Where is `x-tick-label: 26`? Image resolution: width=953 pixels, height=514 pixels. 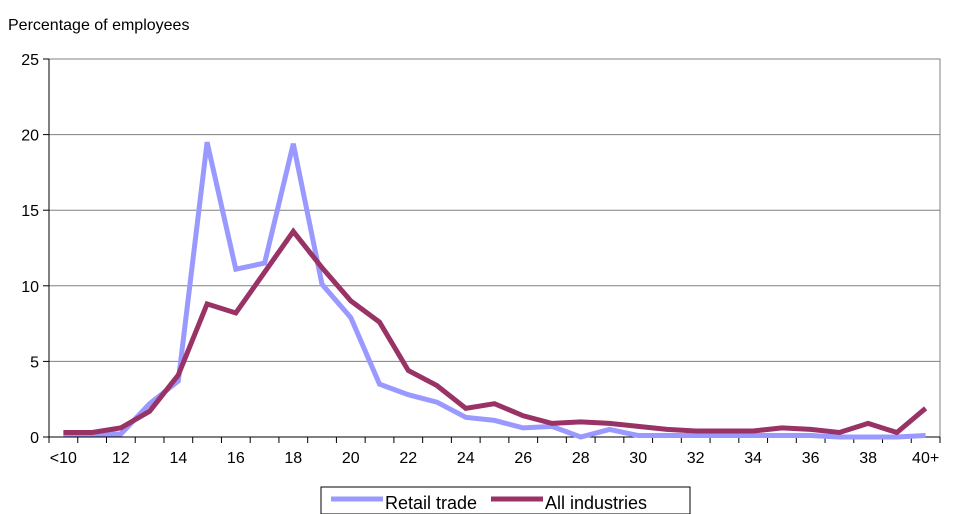
x-tick-label: 26 is located at coordinates (523, 458).